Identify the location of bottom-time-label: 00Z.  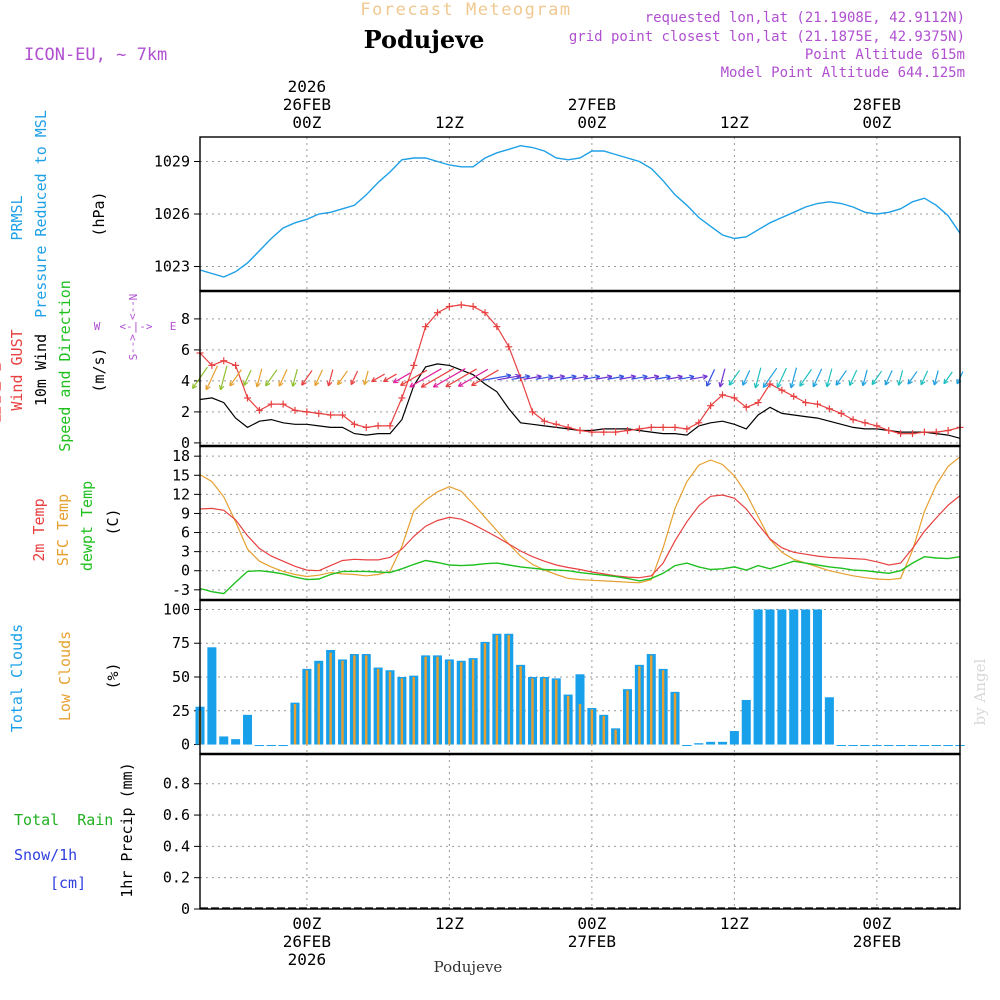
(591, 923).